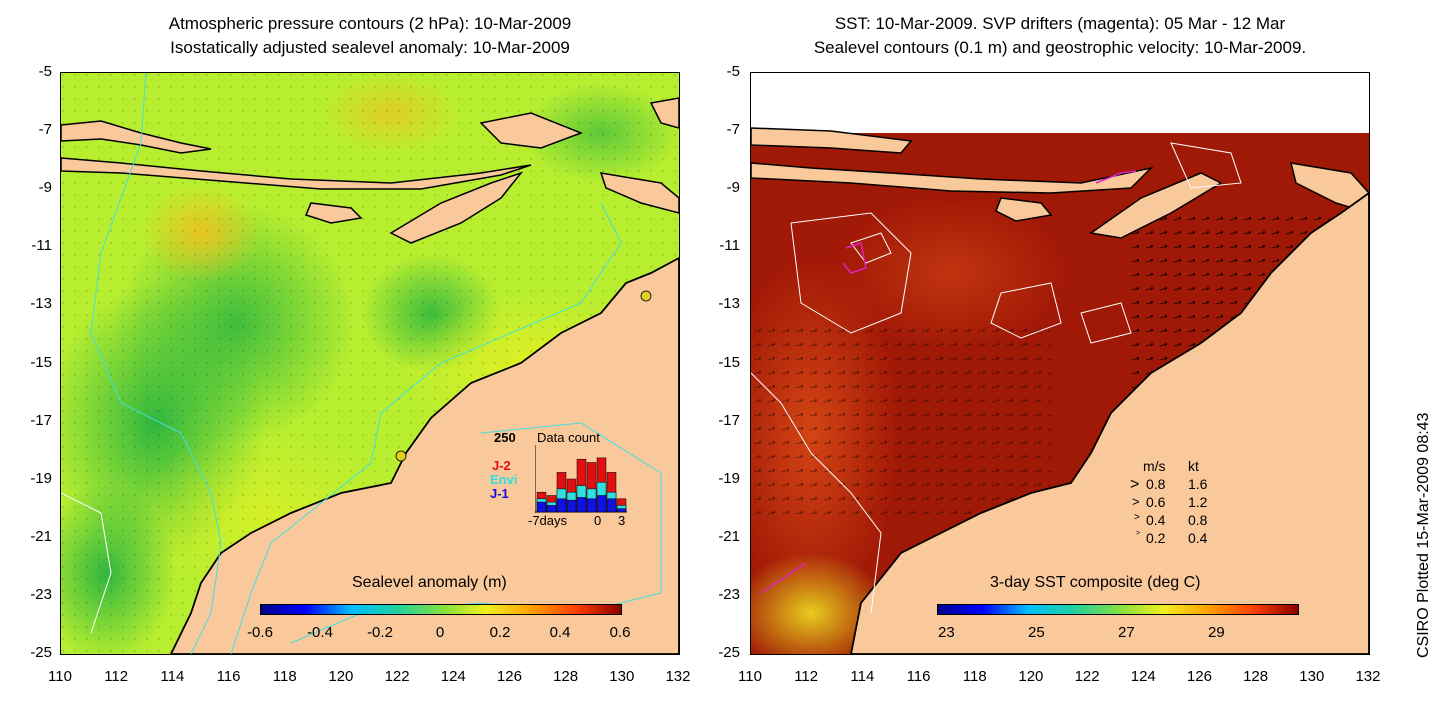 This screenshot has height=720, width=1440. Describe the element at coordinates (598, 520) in the screenshot. I see `inset-x-label-zero: 0` at that location.